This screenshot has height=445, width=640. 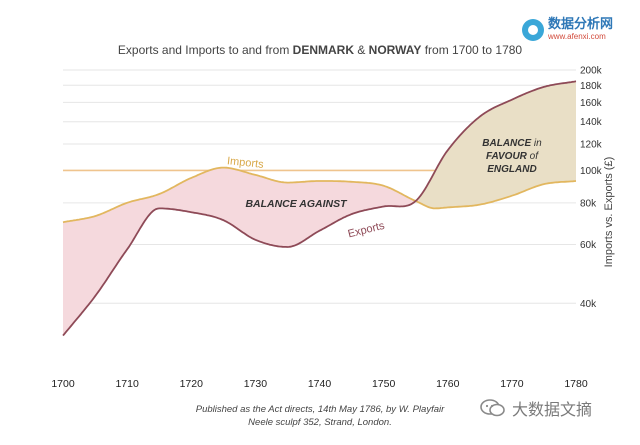 What do you see at coordinates (448, 384) in the screenshot?
I see `x-tick-label: 1760` at bounding box center [448, 384].